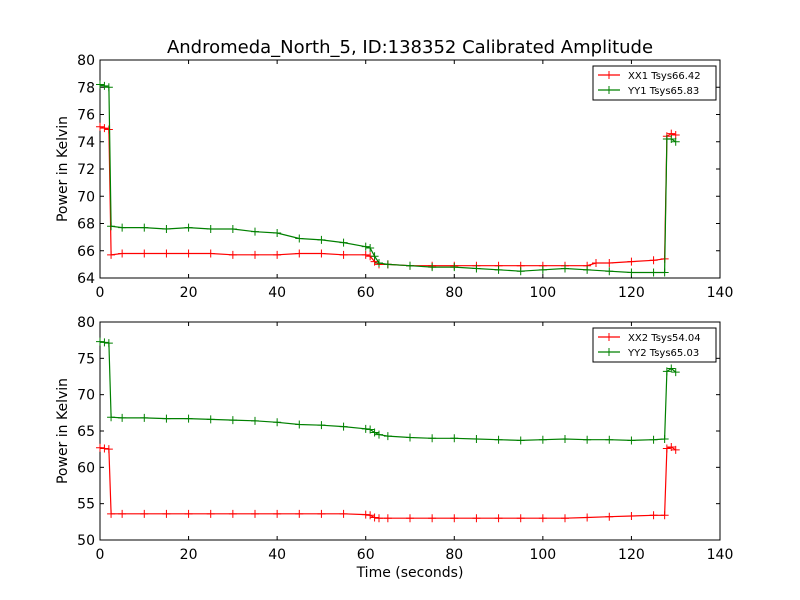 The image size is (800, 600). I want to click on y-tick-label: 55, so click(86, 505).